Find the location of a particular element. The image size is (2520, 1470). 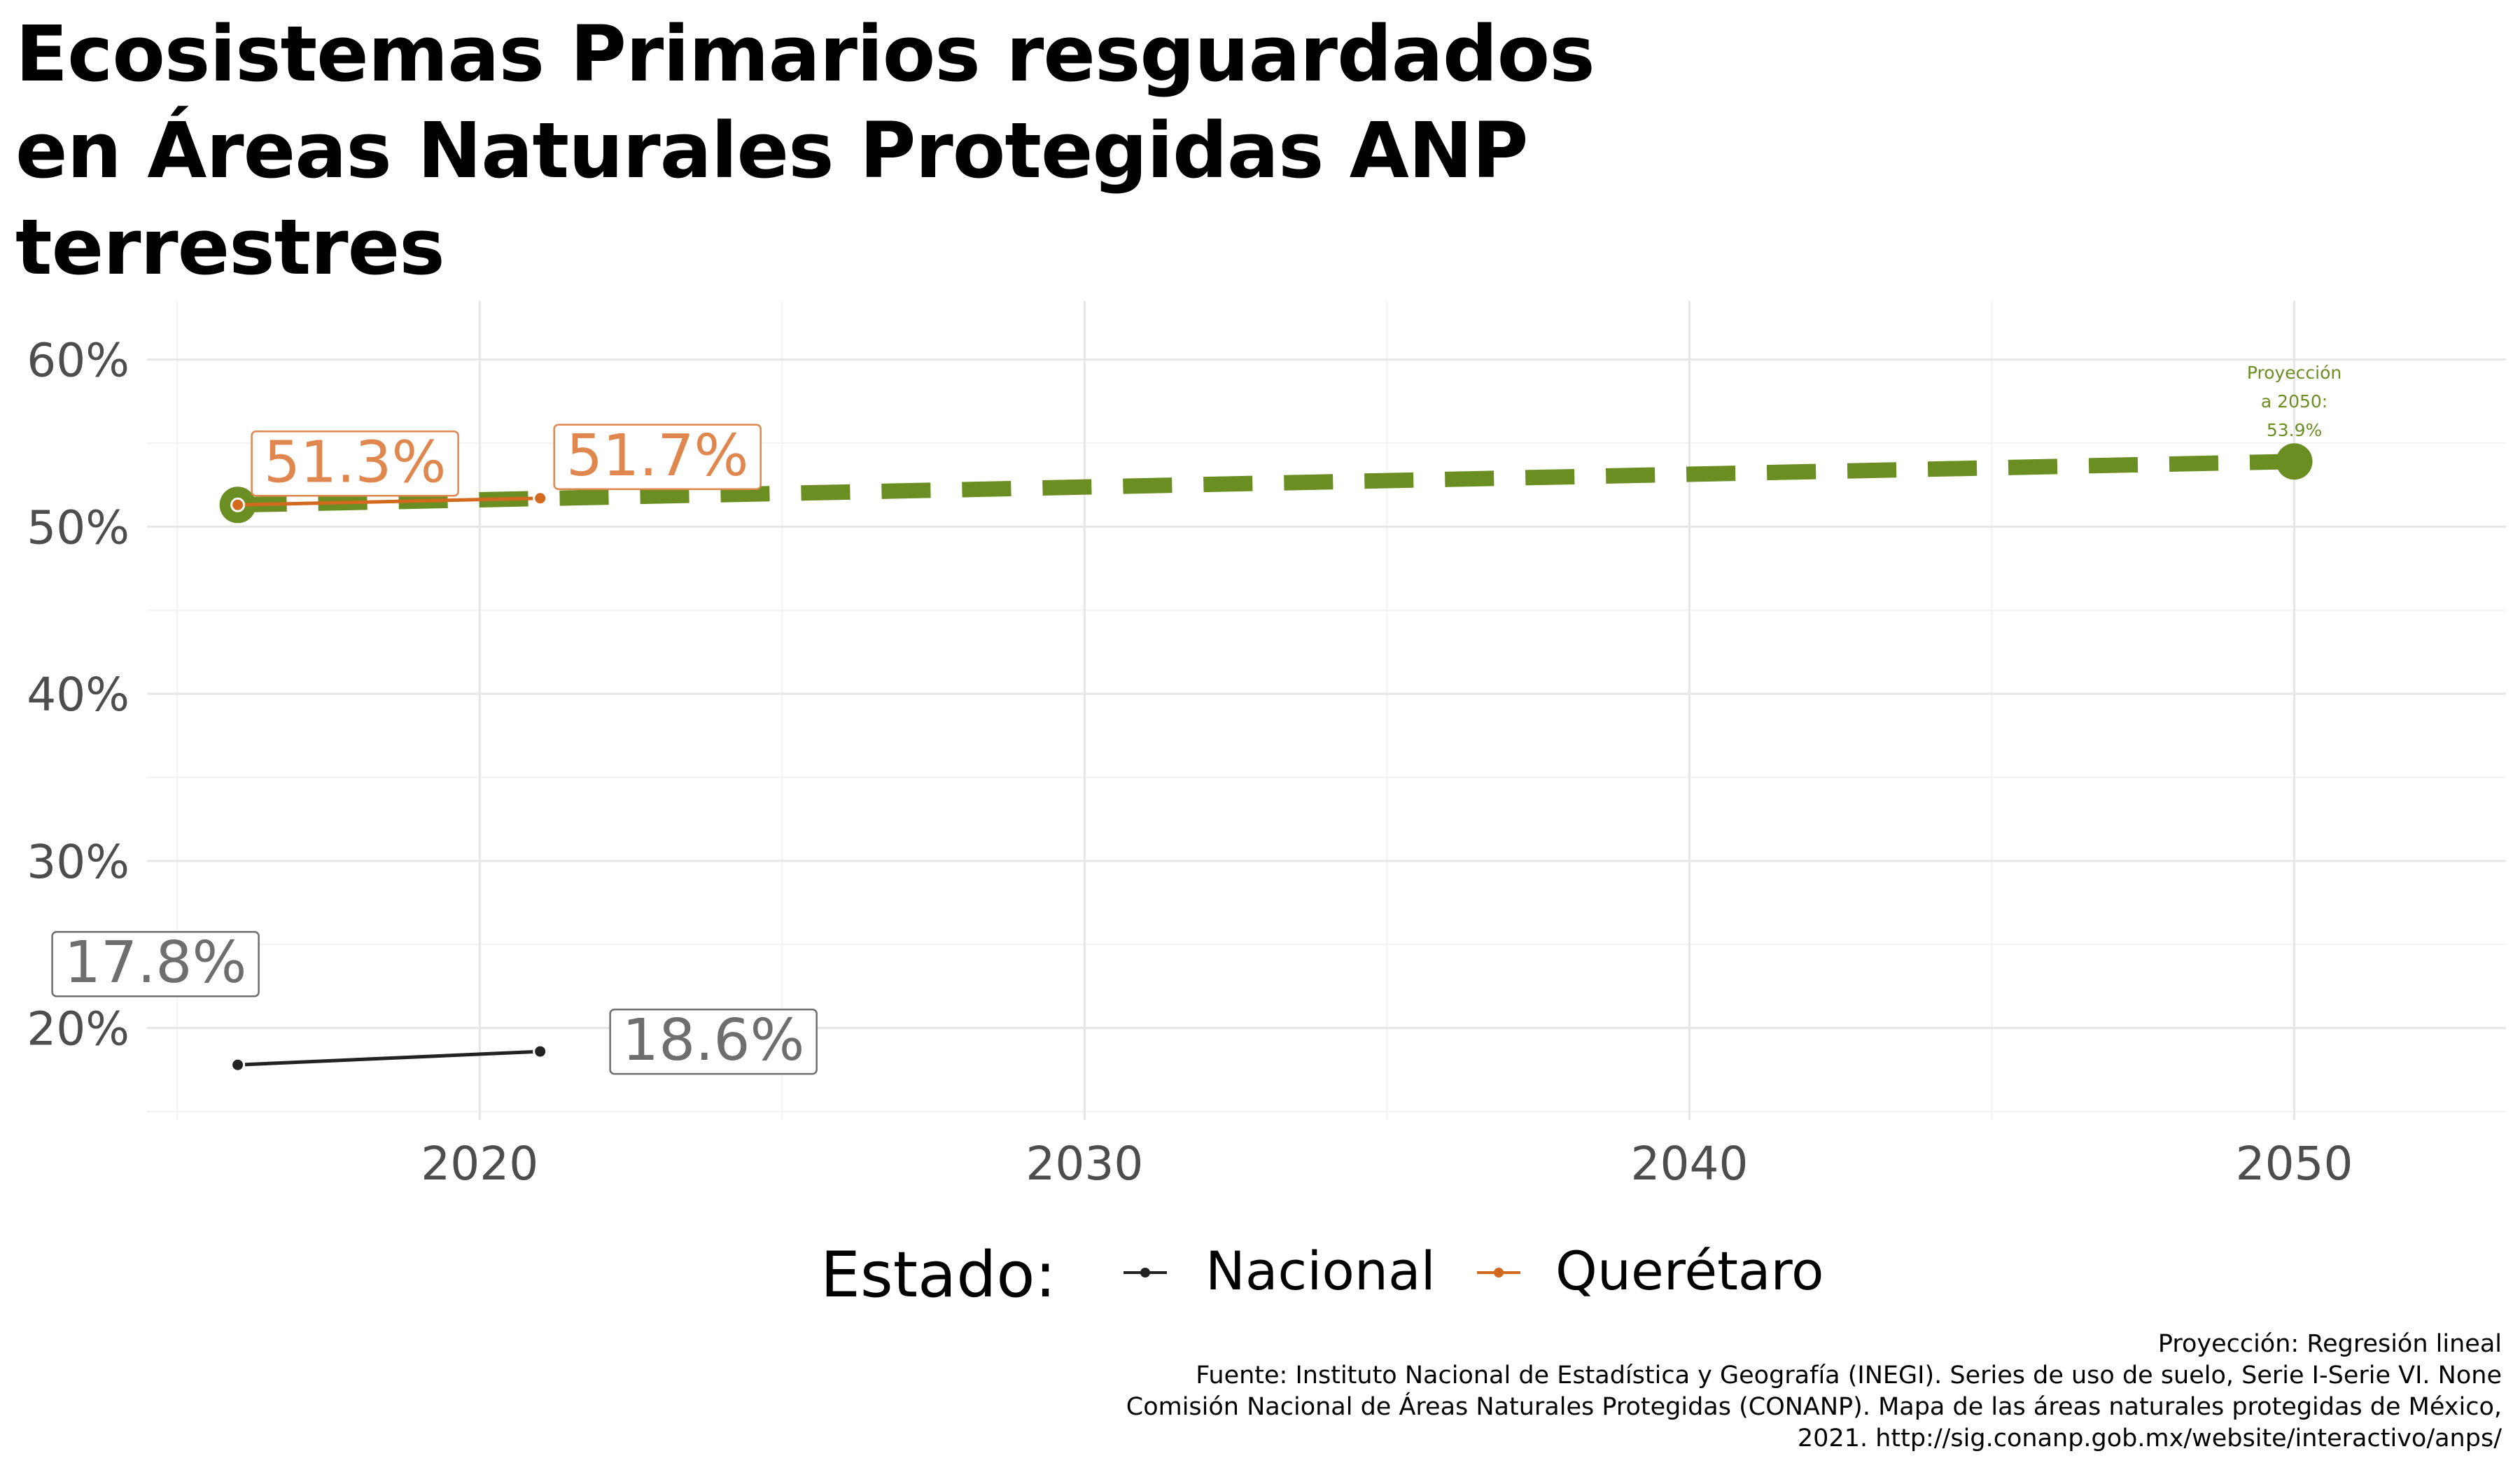

x-tick-label: 2050 is located at coordinates (2294, 1164).